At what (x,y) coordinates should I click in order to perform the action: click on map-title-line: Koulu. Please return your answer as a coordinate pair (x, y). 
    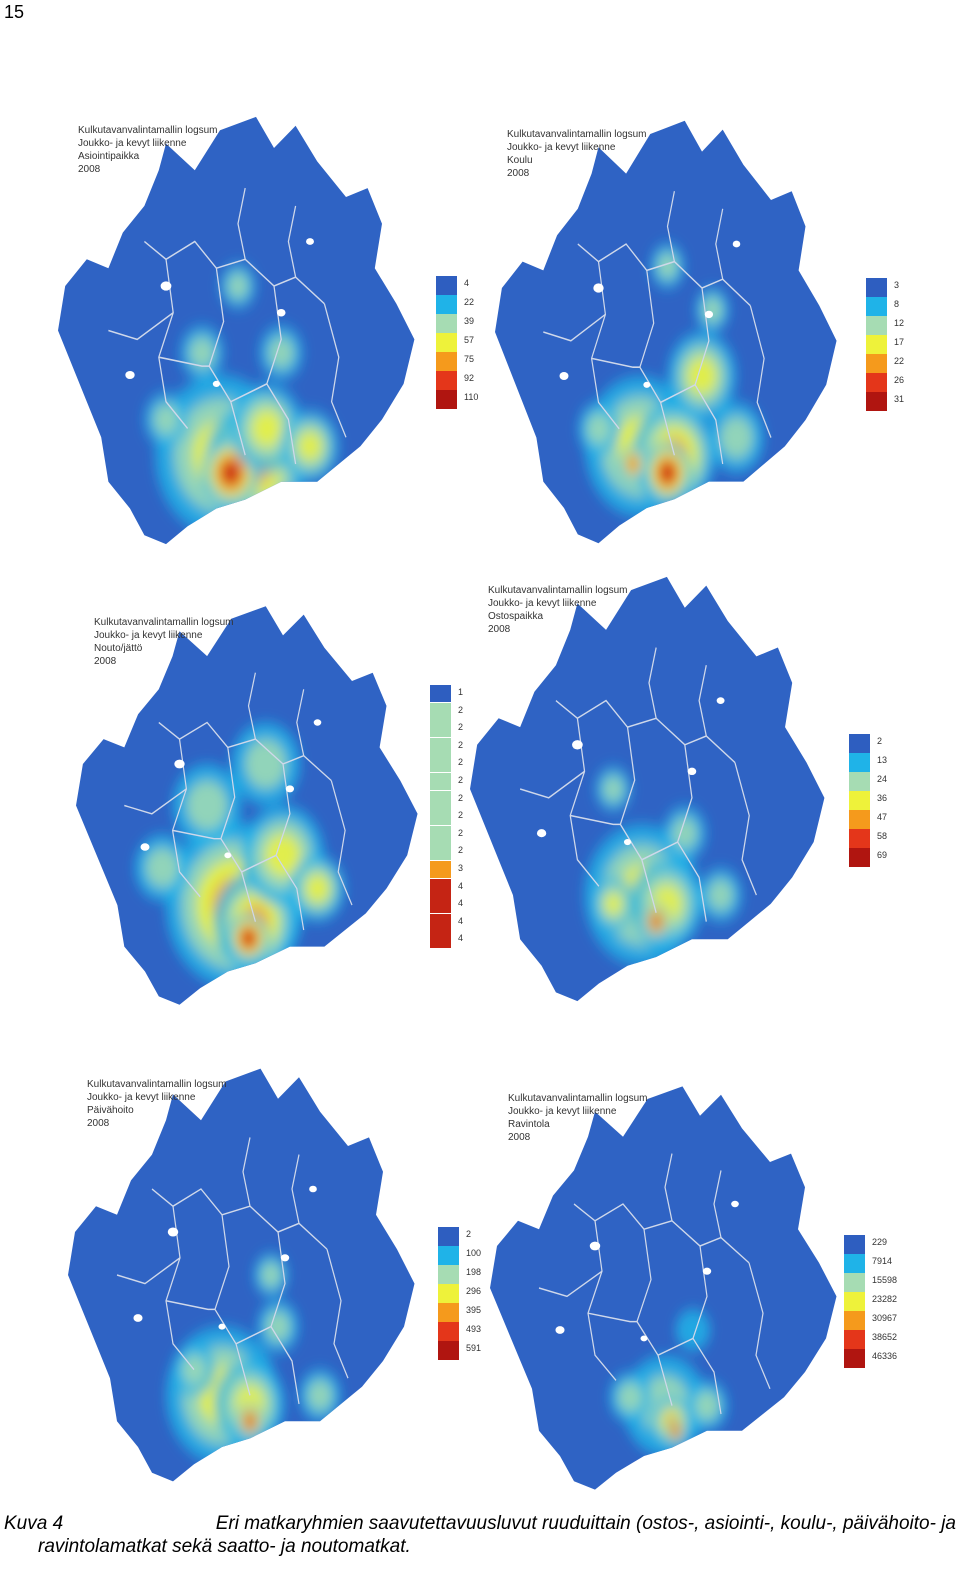
    Looking at the image, I should click on (520, 160).